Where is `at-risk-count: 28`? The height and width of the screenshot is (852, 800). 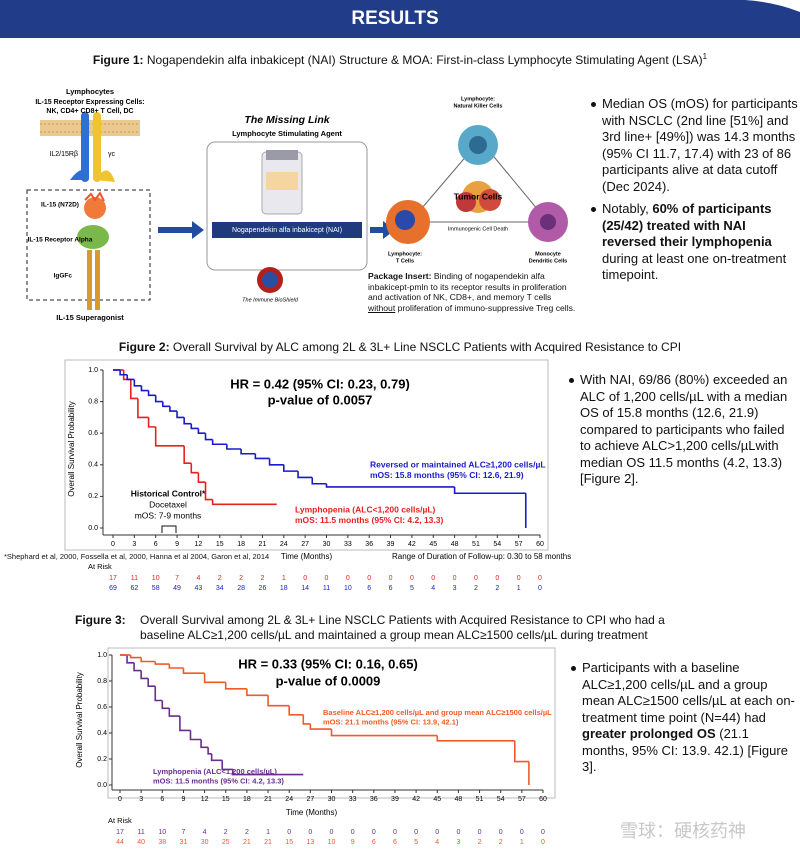 at-risk-count: 28 is located at coordinates (241, 588).